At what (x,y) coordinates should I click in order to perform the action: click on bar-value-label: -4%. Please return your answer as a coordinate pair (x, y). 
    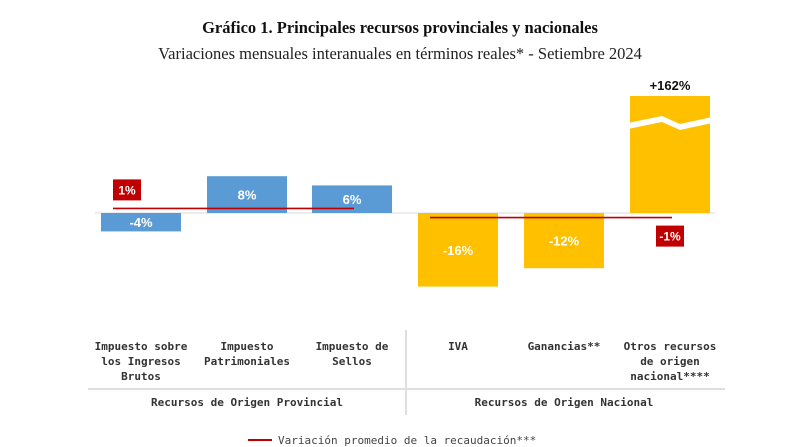
    Looking at the image, I should click on (141, 222).